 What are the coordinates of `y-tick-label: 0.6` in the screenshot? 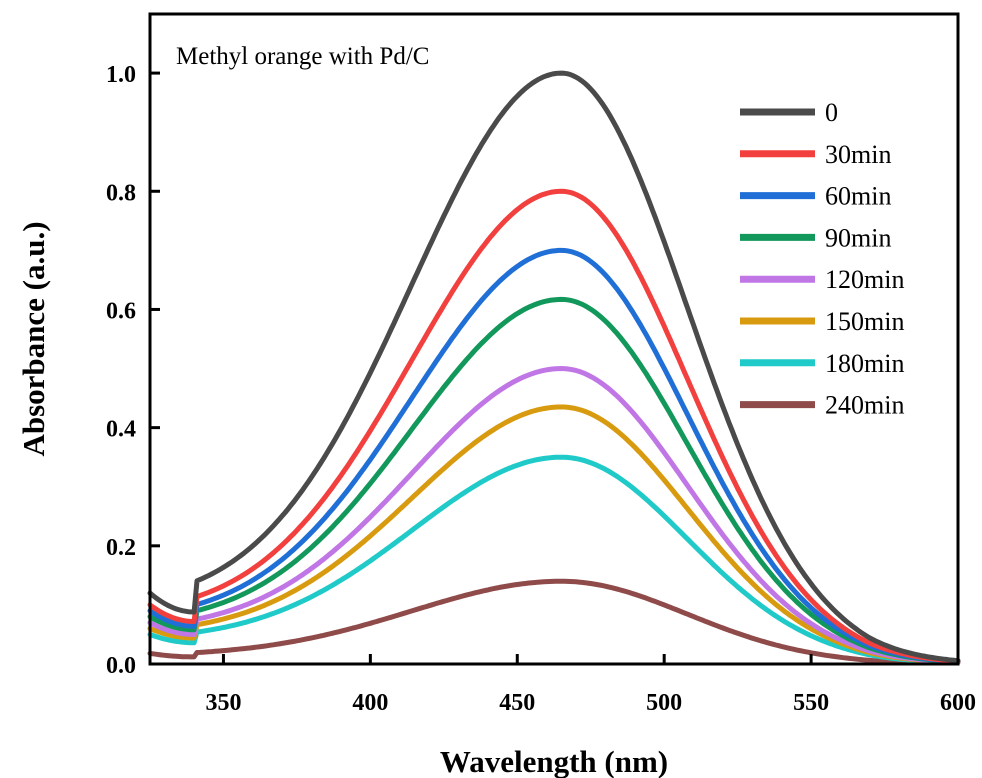 It's located at (121, 311).